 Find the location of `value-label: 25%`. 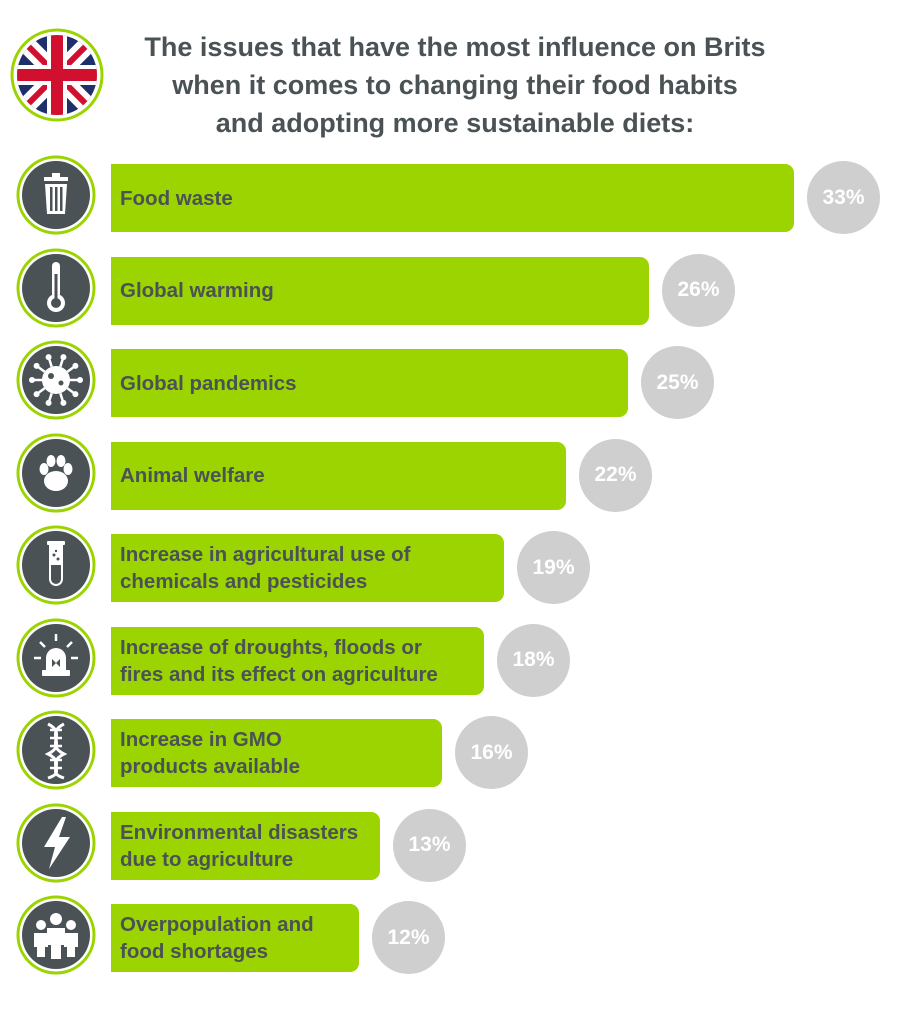

value-label: 25% is located at coordinates (677, 382).